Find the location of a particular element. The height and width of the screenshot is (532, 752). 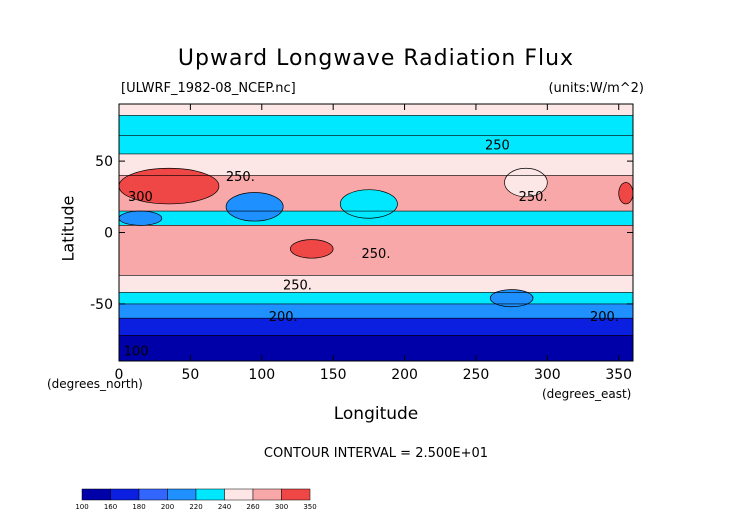

contour-label: 250 is located at coordinates (497, 146).